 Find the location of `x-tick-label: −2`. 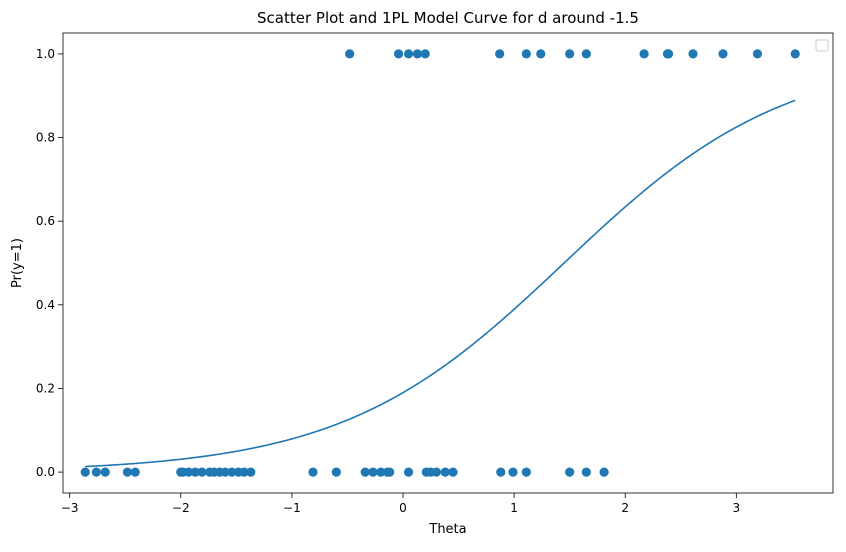

x-tick-label: −2 is located at coordinates (181, 508).